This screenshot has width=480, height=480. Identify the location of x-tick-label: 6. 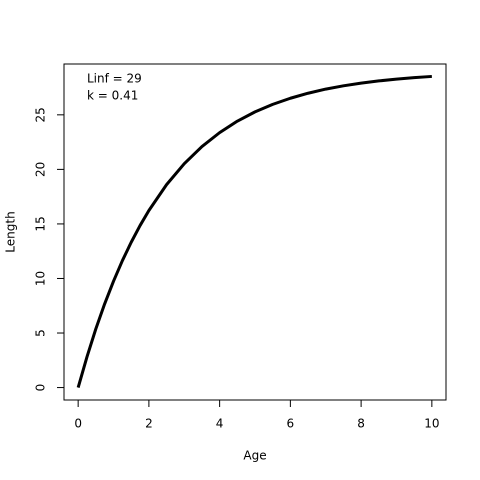
(291, 424).